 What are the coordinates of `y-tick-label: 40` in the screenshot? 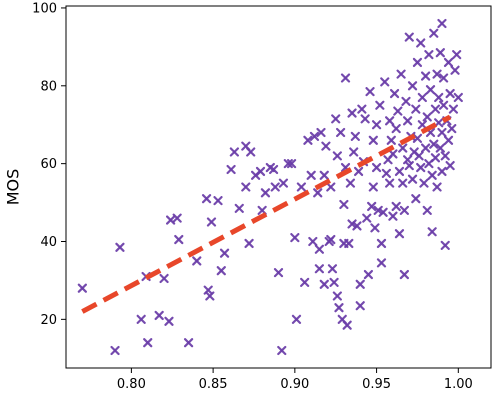 It's located at (48, 242).